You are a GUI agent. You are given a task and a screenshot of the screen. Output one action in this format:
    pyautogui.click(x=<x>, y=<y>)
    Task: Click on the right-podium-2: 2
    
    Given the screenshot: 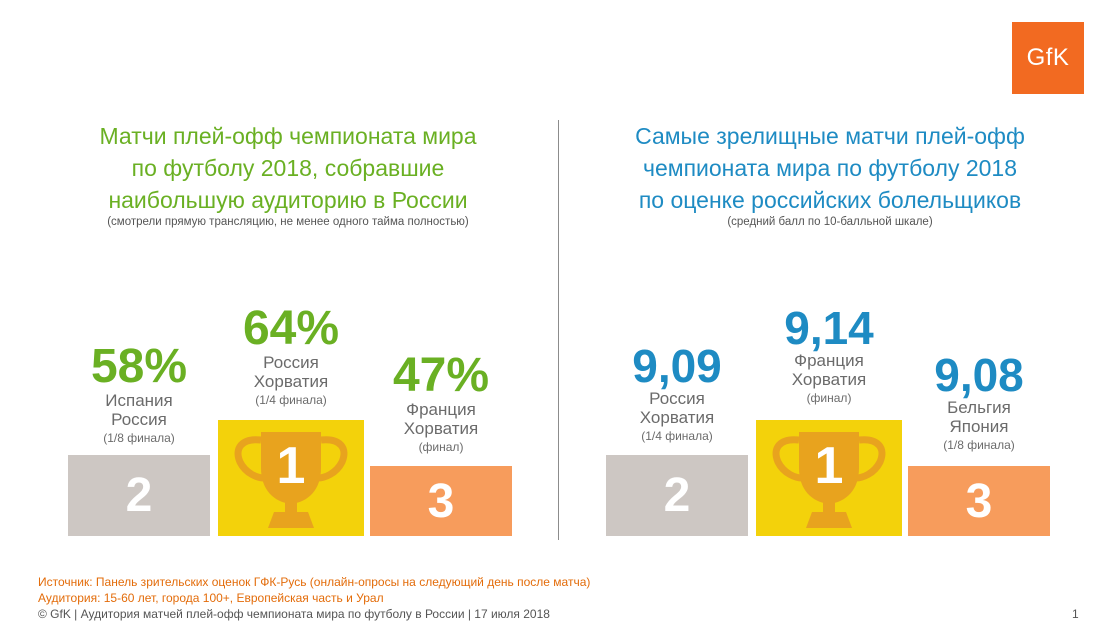 What is the action you would take?
    pyautogui.click(x=677, y=495)
    